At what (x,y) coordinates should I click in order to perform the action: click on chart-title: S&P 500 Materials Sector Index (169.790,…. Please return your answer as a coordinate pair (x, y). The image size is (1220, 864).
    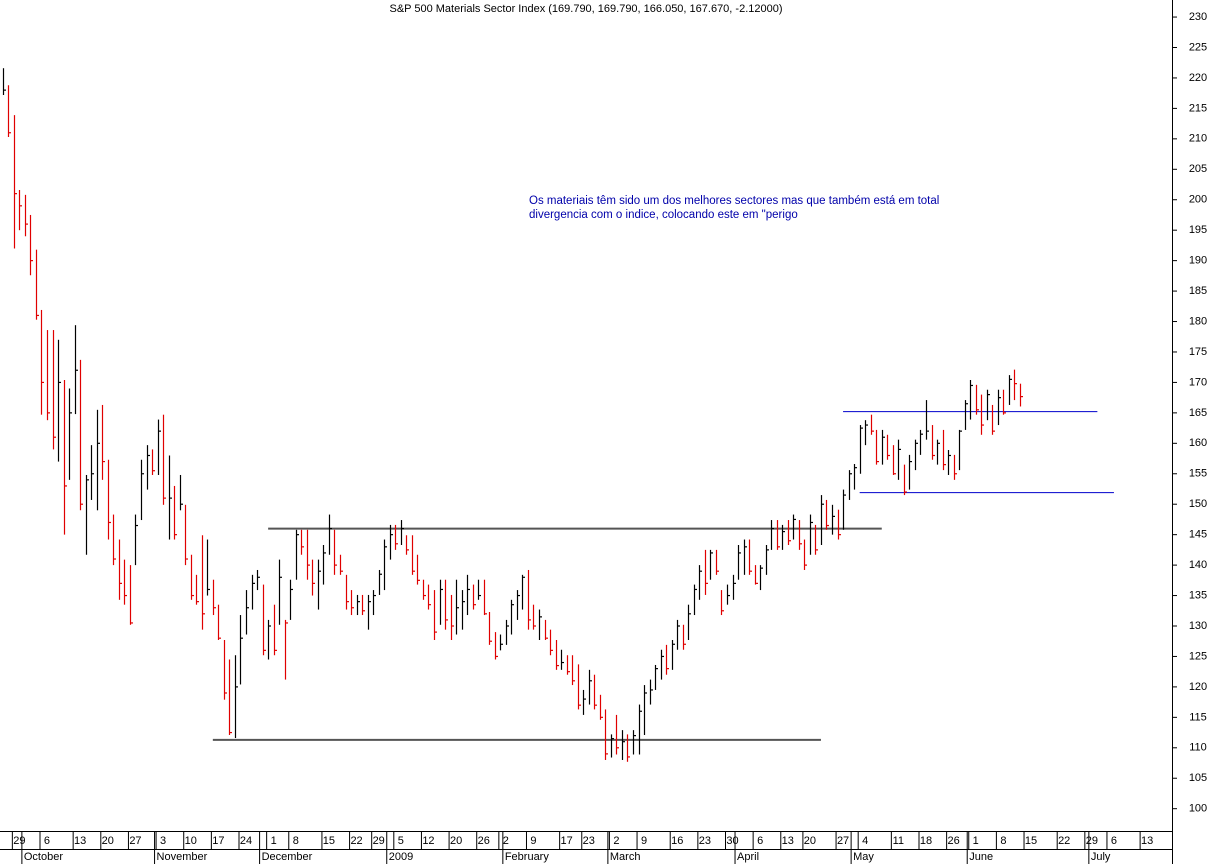
    Looking at the image, I should click on (585, 9).